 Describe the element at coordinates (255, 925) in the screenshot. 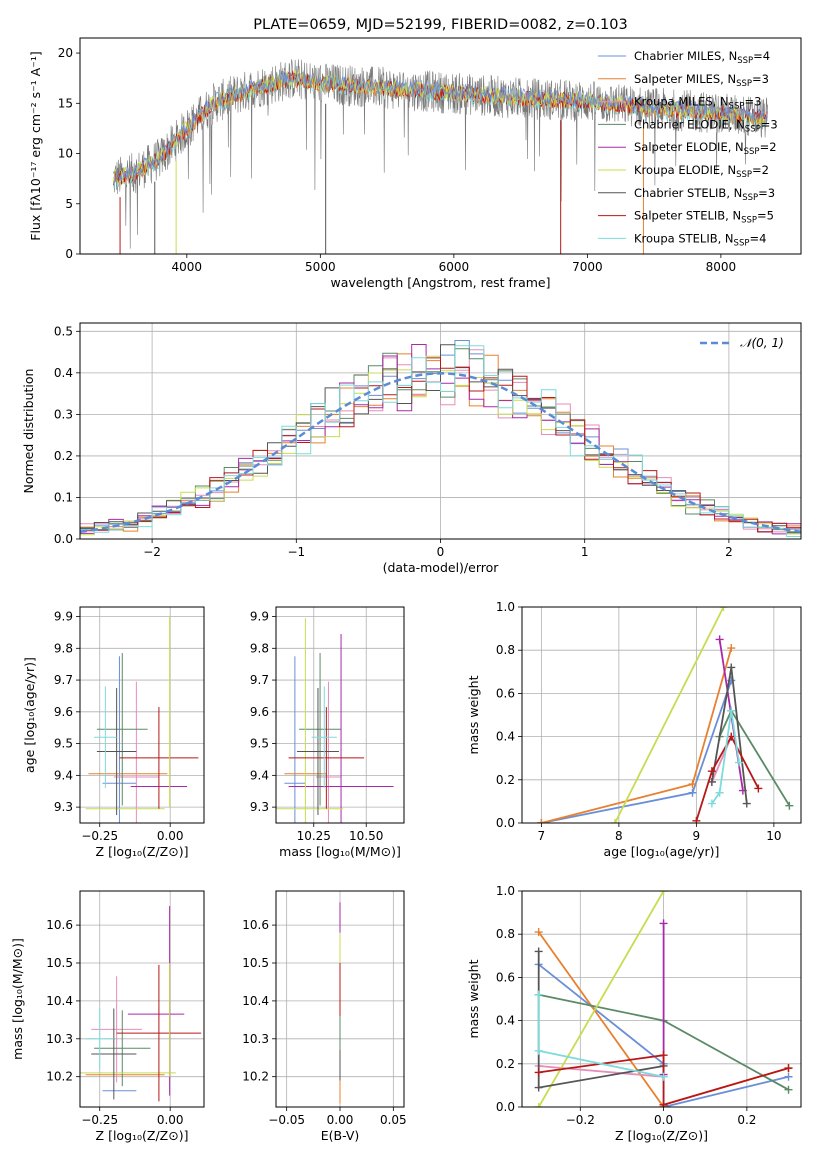

I see `y-tick-label: 10.6` at that location.